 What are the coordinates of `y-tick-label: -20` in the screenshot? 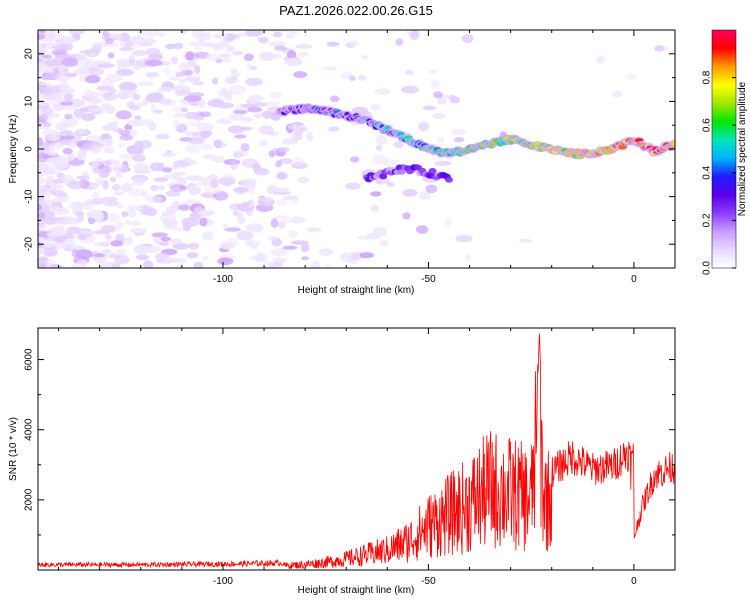 It's located at (29, 244).